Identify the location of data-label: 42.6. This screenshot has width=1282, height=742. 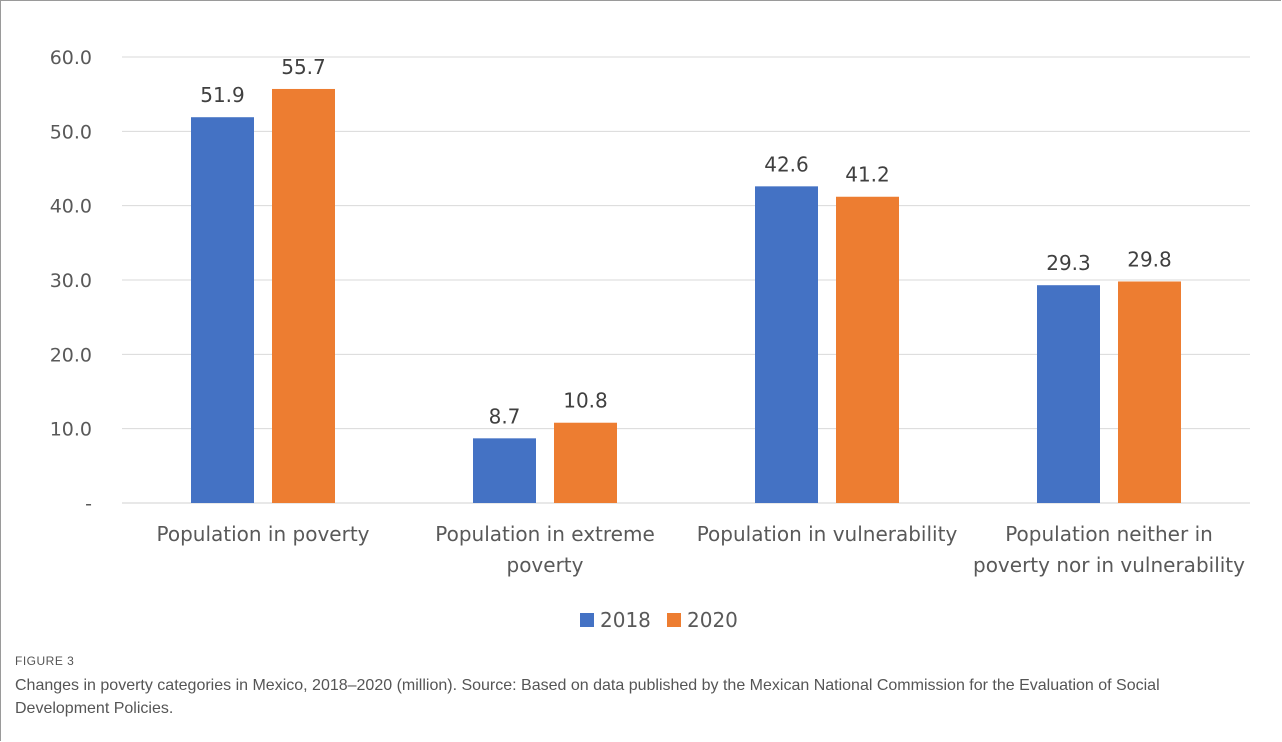
(786, 164).